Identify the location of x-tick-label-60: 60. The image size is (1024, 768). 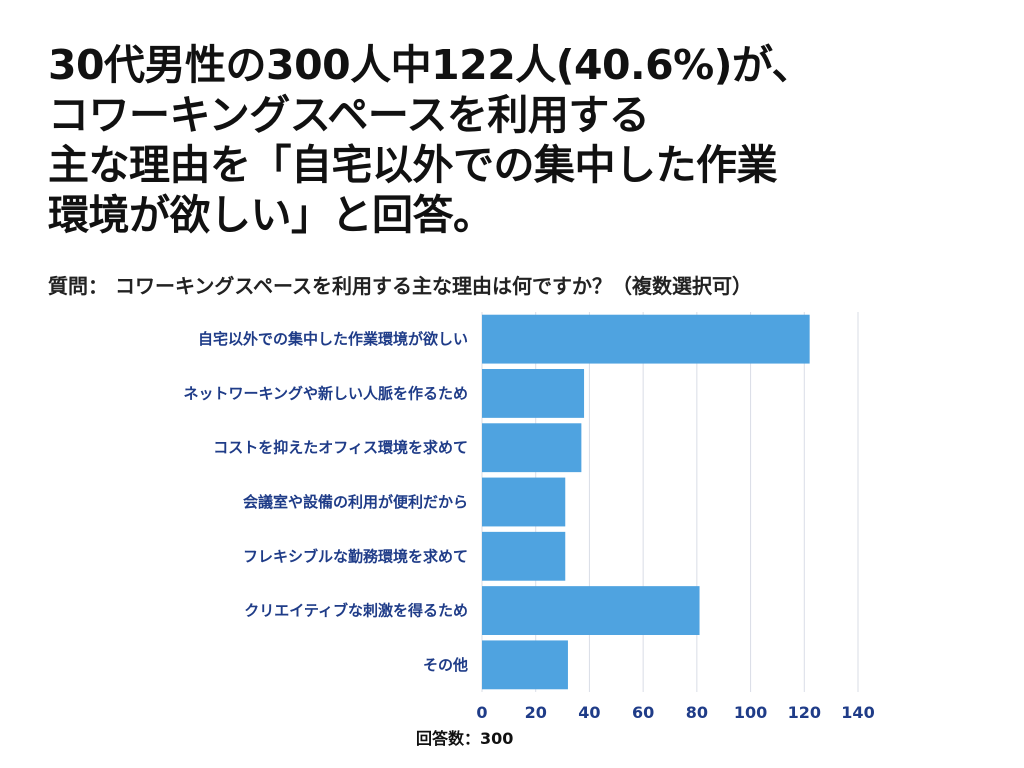
(643, 712).